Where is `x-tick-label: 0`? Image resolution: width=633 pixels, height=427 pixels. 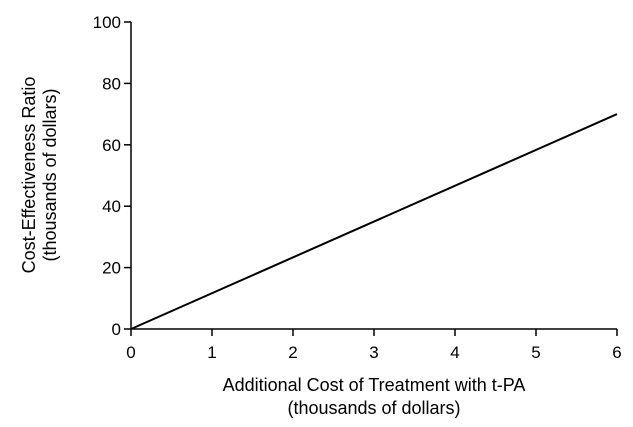 x-tick-label: 0 is located at coordinates (130, 352).